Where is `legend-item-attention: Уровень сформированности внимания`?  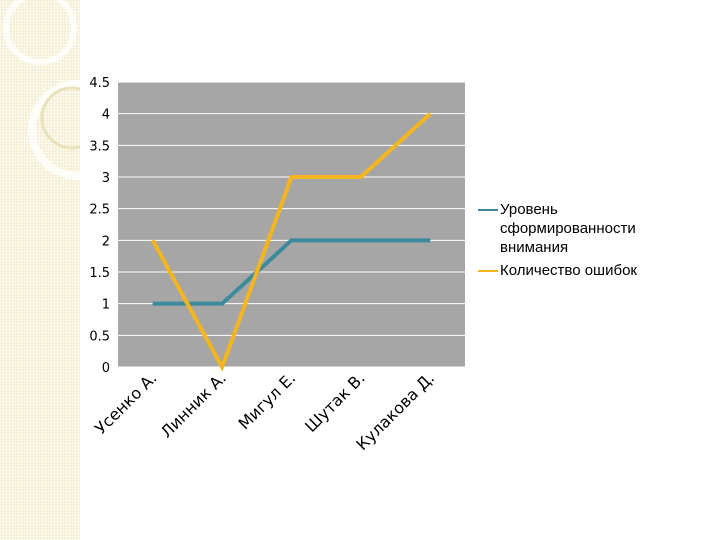
legend-item-attention: Уровень сформированности внимания is located at coordinates (598, 228).